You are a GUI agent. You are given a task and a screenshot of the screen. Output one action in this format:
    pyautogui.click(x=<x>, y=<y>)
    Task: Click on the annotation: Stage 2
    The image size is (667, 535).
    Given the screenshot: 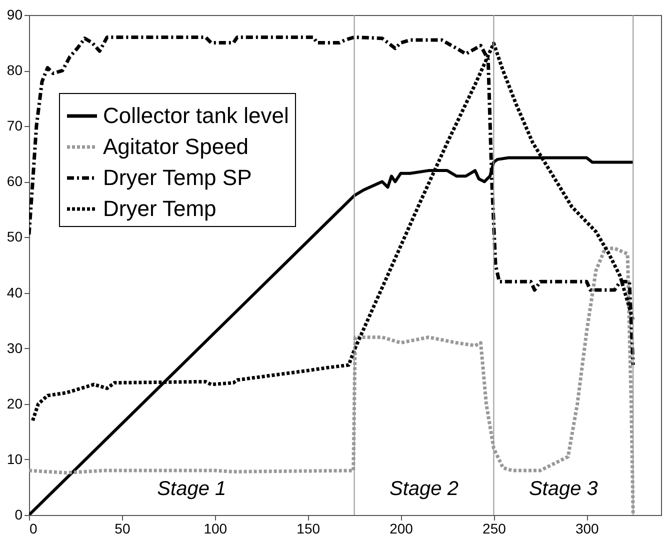 What is the action you would take?
    pyautogui.click(x=424, y=489)
    